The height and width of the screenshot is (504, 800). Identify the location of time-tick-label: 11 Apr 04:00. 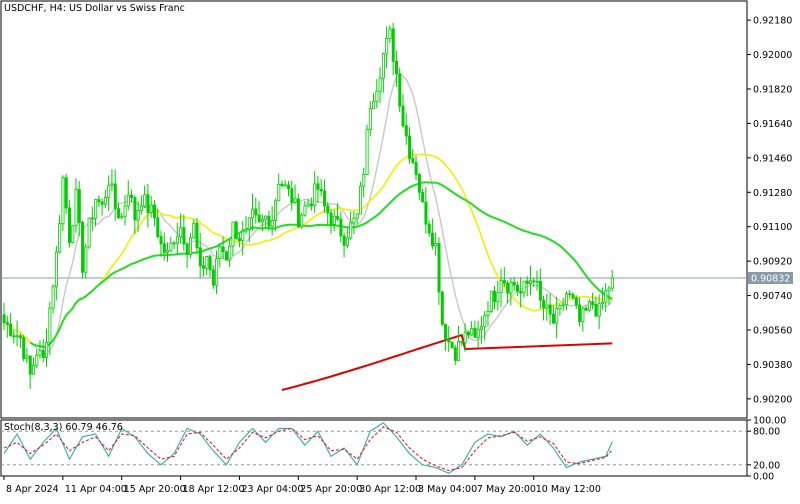
(96, 489).